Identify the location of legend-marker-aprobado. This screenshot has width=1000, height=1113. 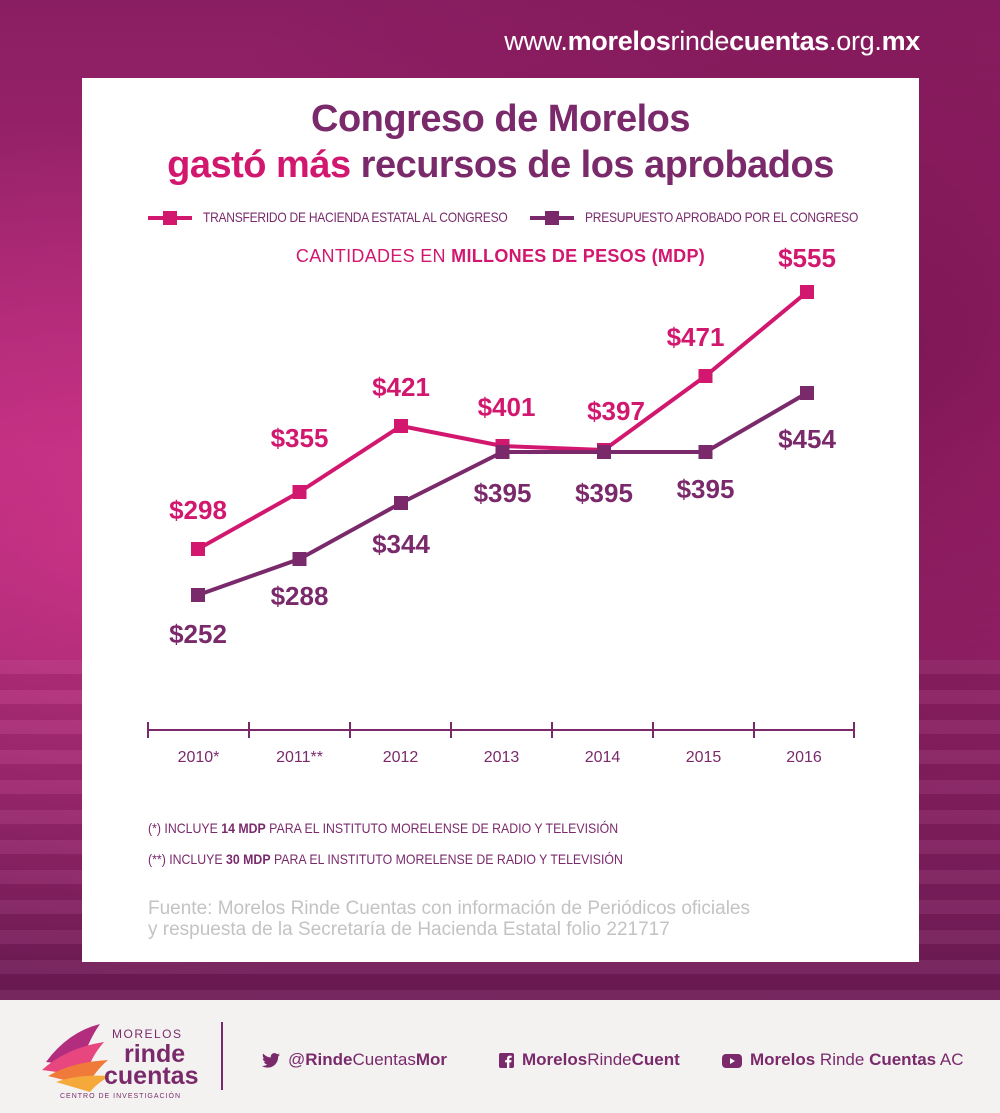
(552, 218).